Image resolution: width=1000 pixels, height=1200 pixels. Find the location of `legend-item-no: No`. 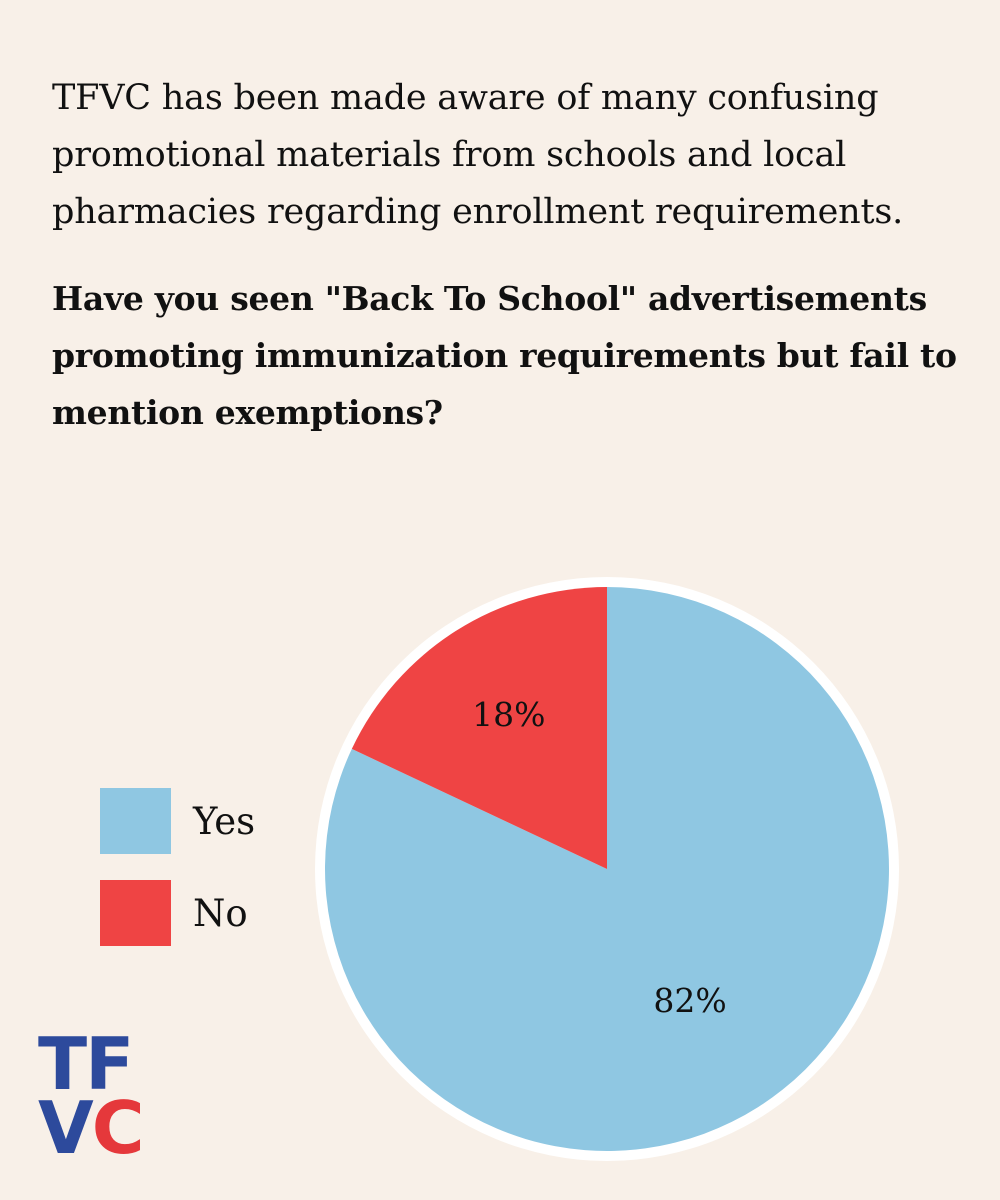

legend-item-no: No is located at coordinates (177, 913).